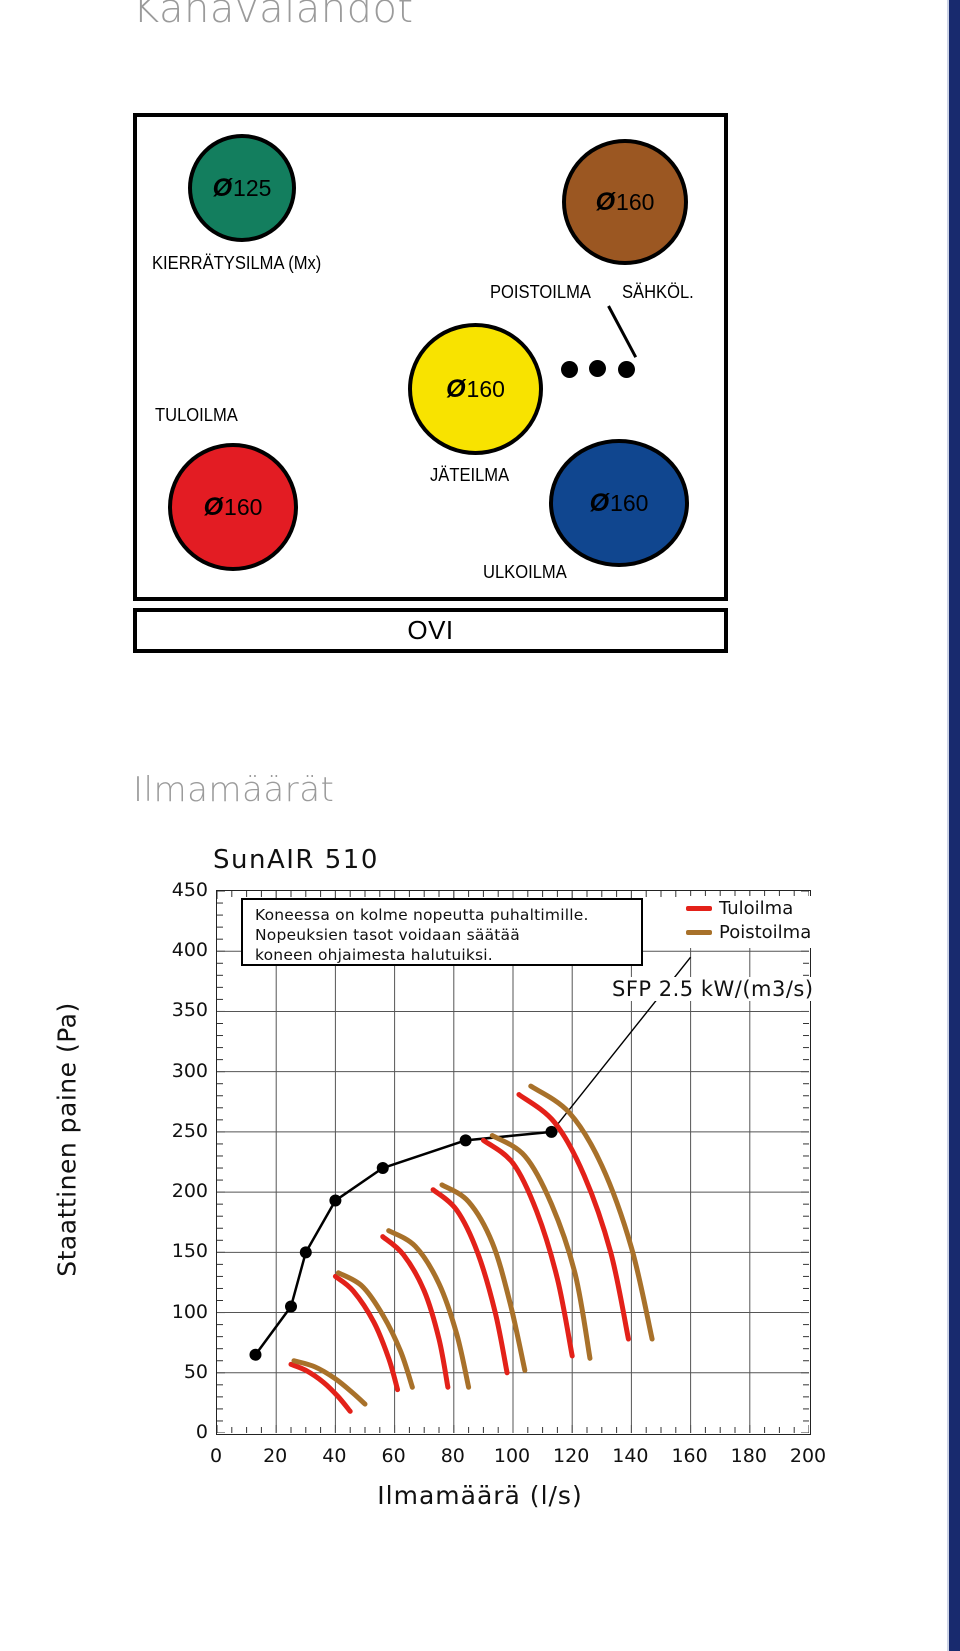 The height and width of the screenshot is (1651, 960). Describe the element at coordinates (452, 1456) in the screenshot. I see `chart-x-tick-label: 80` at that location.